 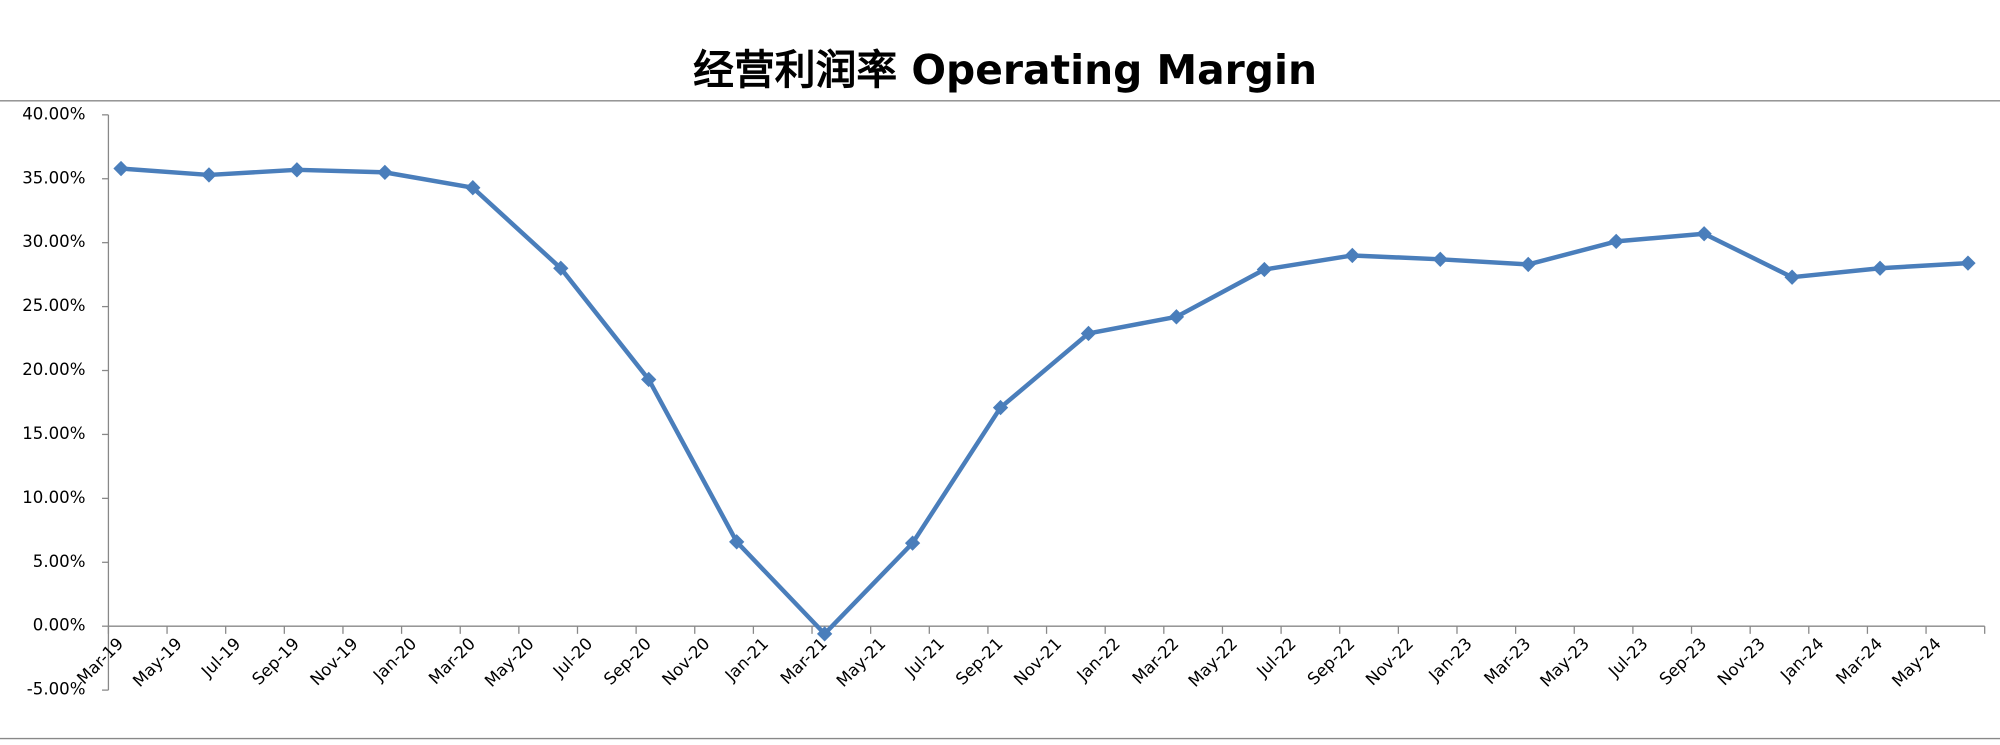 I want to click on y-tick-label: 15.00%, so click(x=53, y=433).